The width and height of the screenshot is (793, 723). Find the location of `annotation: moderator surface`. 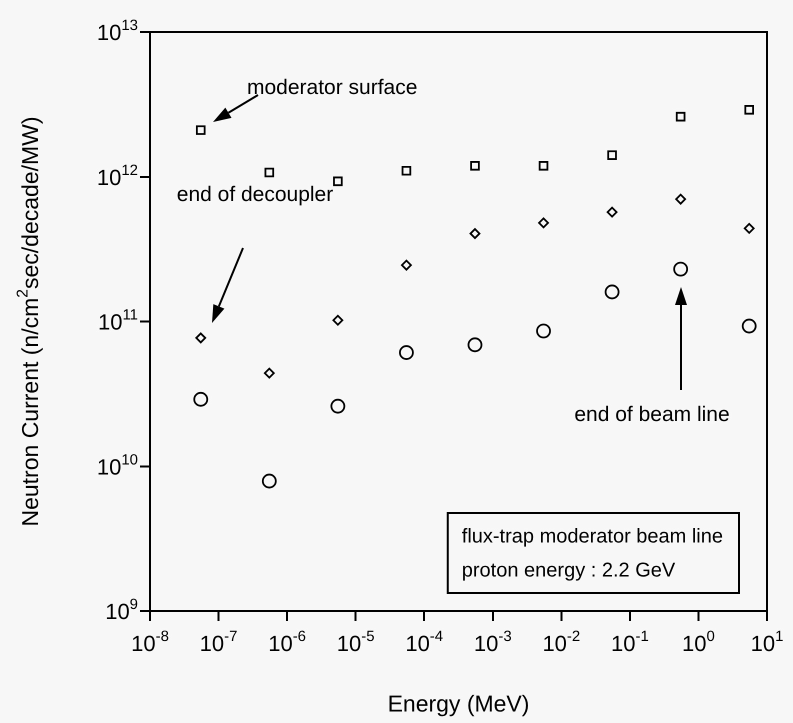

annotation: moderator surface is located at coordinates (332, 87).